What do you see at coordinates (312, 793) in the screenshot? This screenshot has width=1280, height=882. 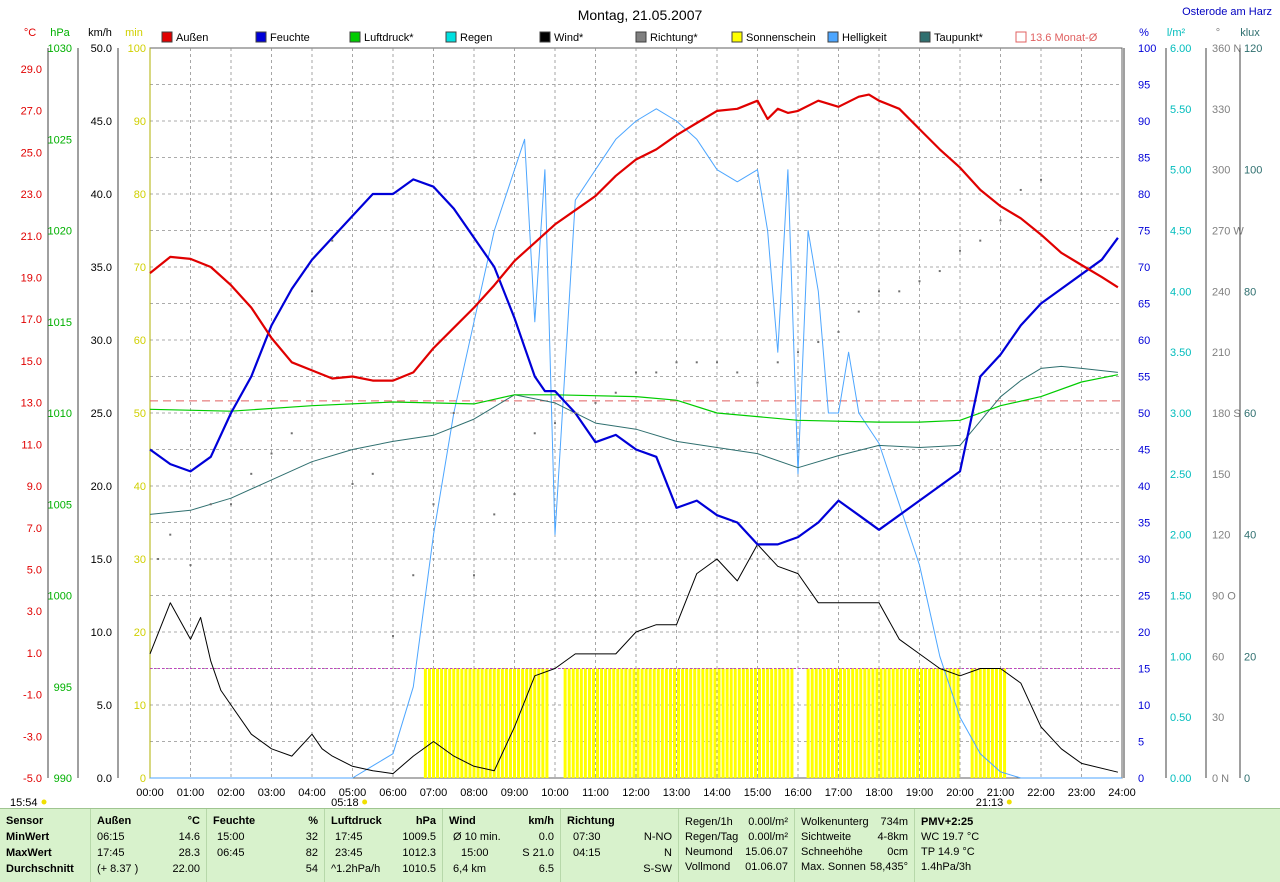 I see `x-tick-label: 04:00` at bounding box center [312, 793].